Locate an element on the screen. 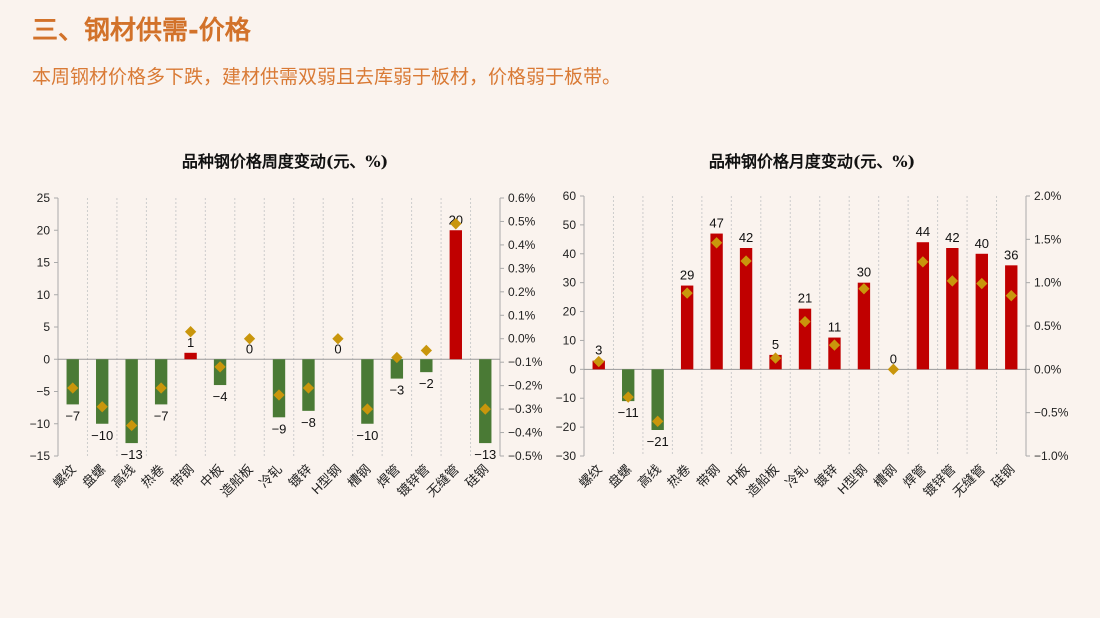 The height and width of the screenshot is (618, 1100). chart2-bar-label: 44 is located at coordinates (923, 231).